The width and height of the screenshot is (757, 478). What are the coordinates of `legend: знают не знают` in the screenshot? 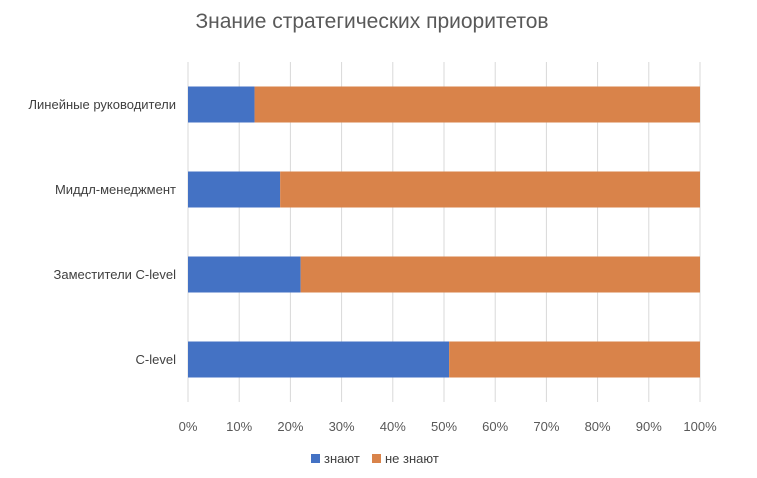 It's located at (375, 458).